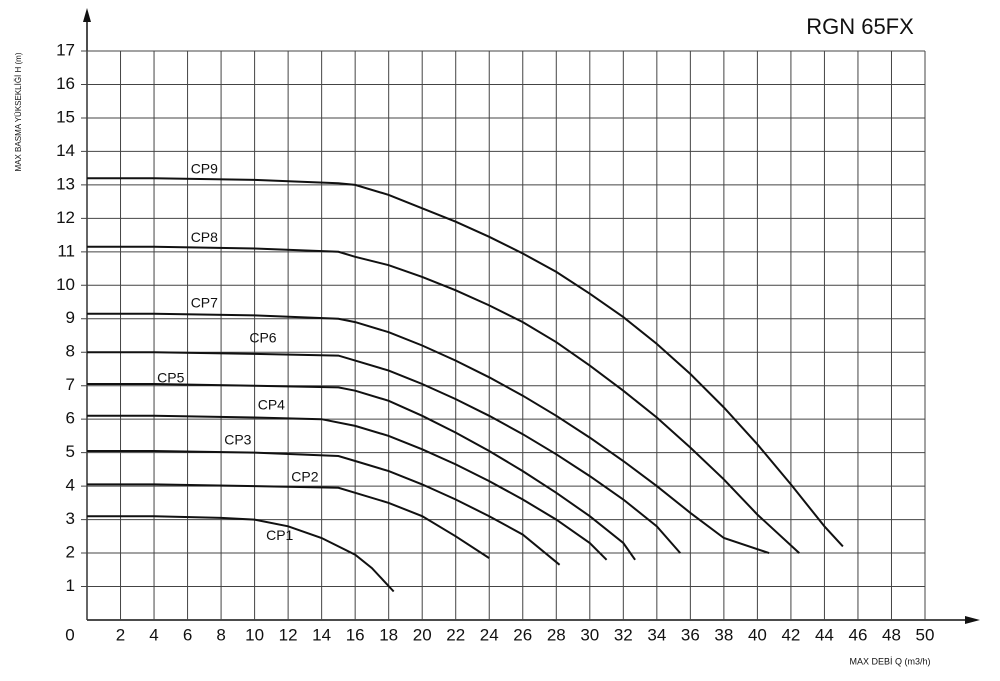  I want to click on y-tick-label: 15, so click(65, 116).